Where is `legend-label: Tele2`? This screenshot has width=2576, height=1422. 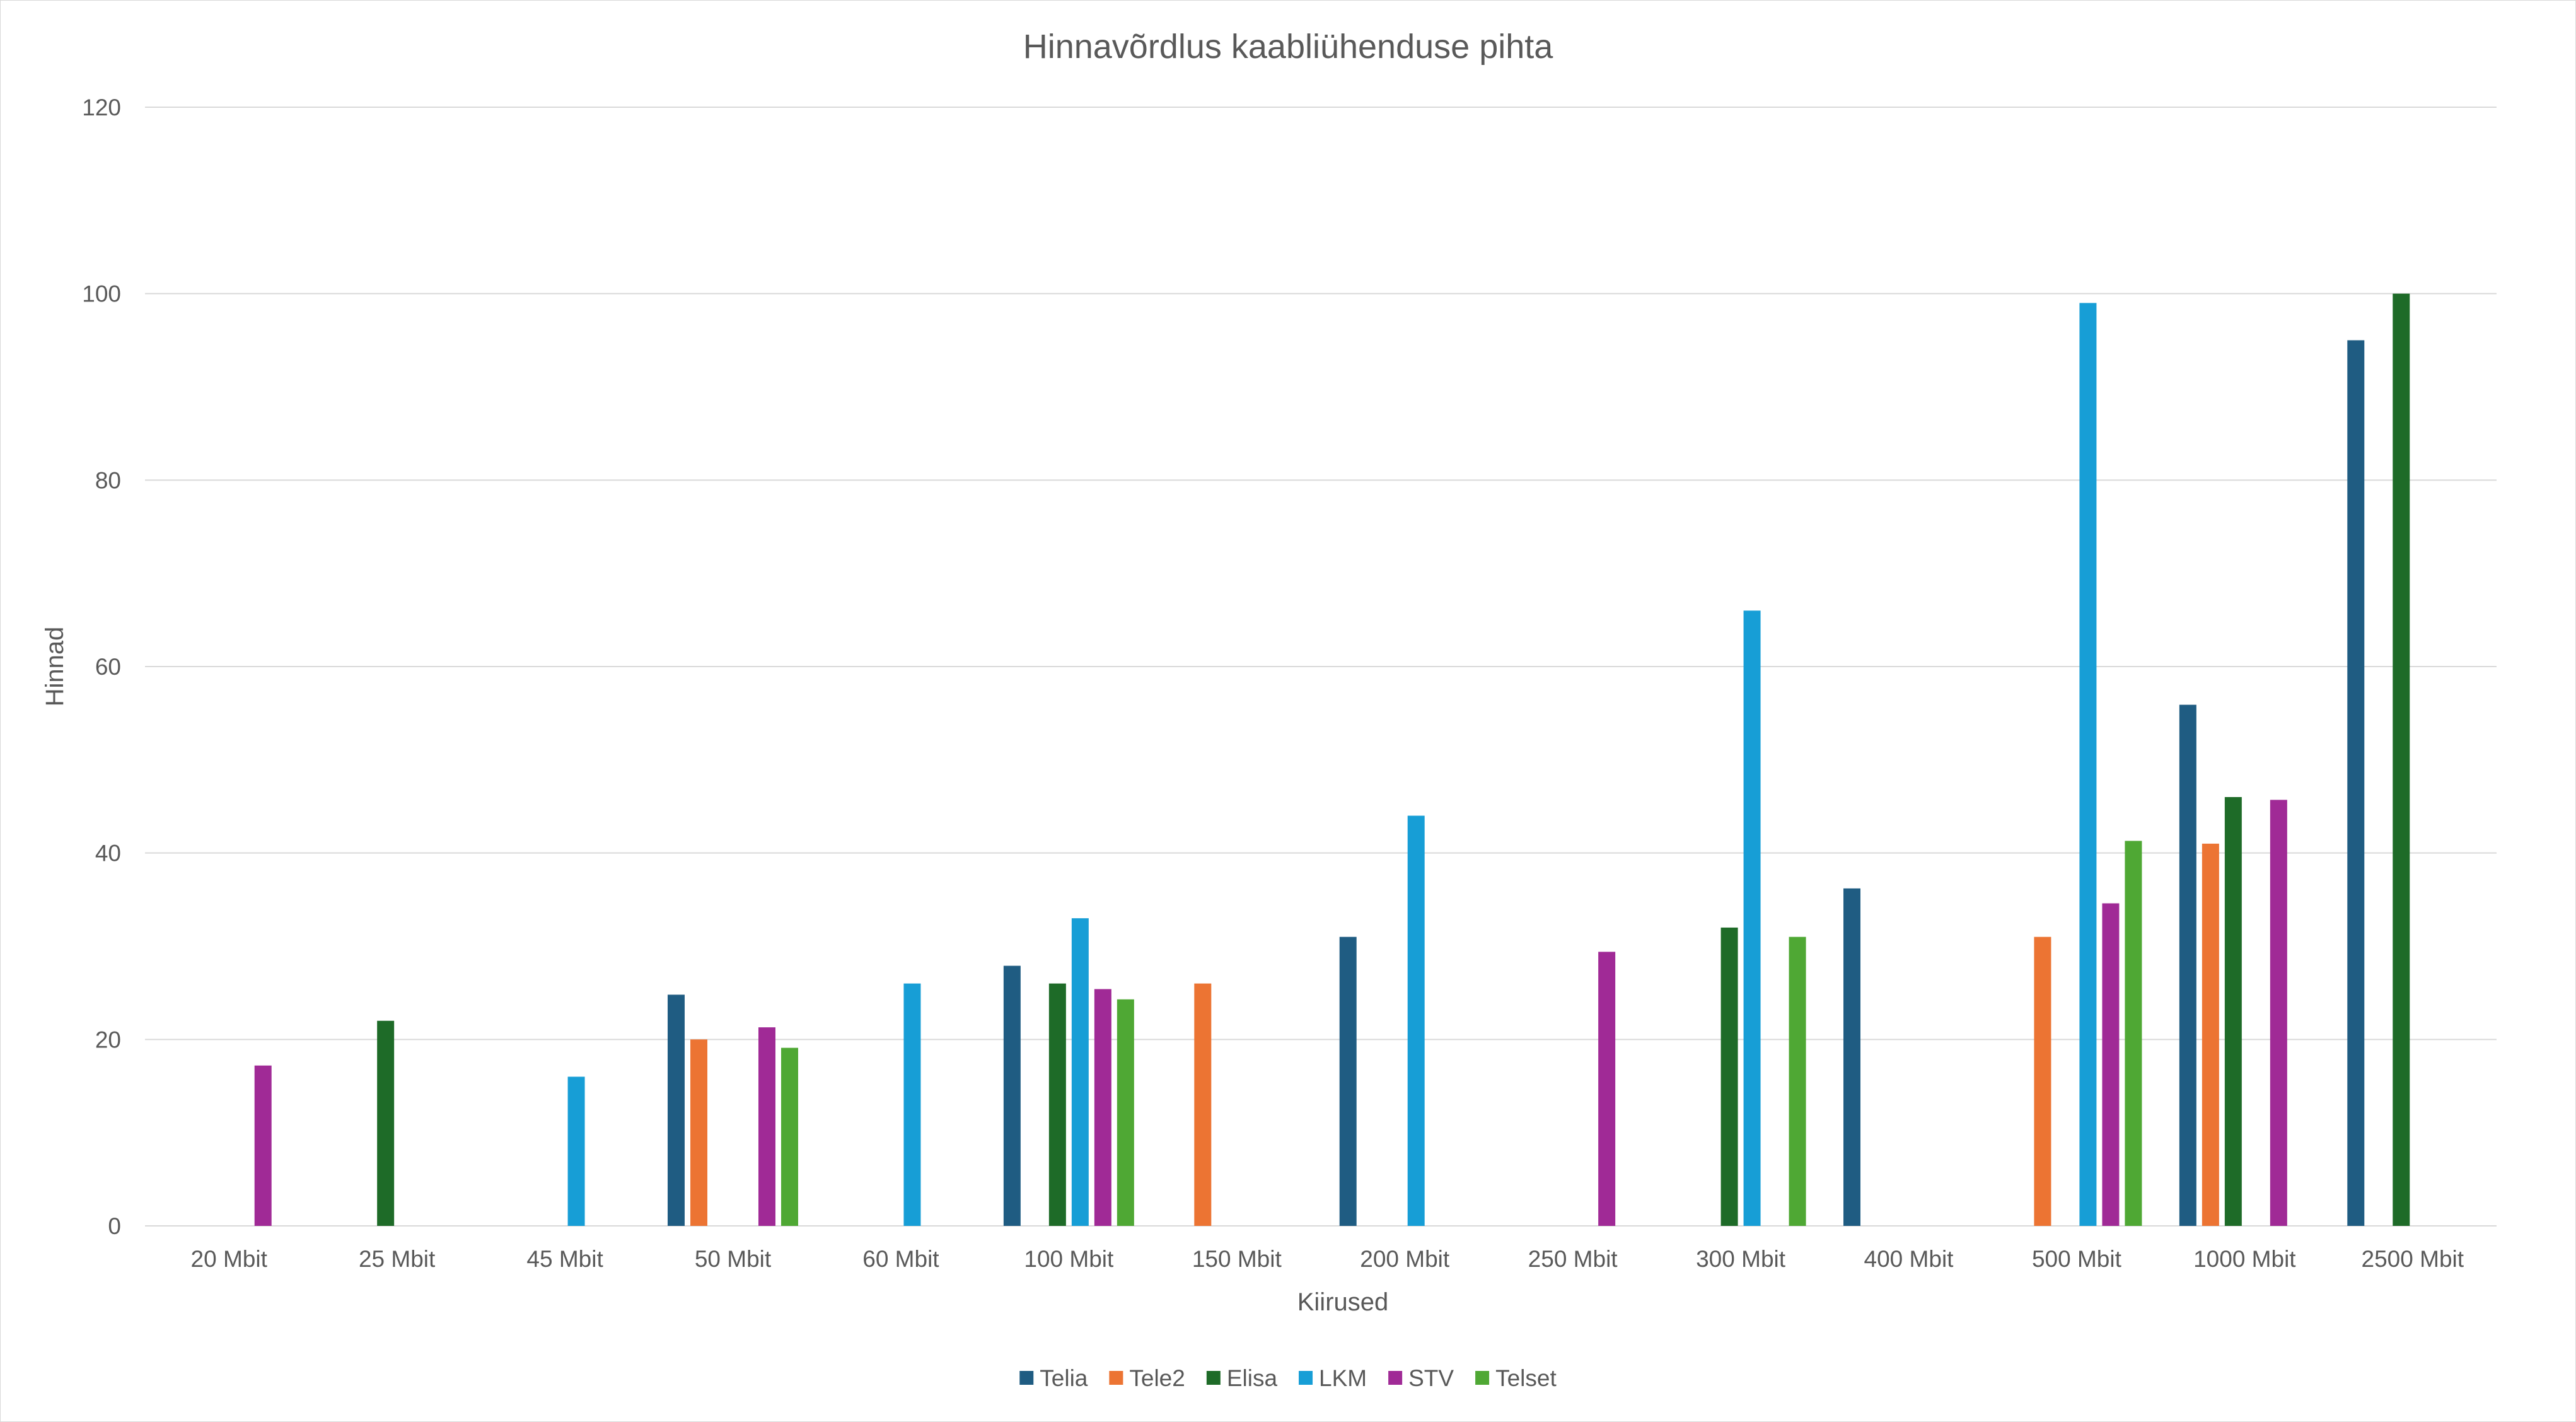 legend-label: Tele2 is located at coordinates (1157, 1378).